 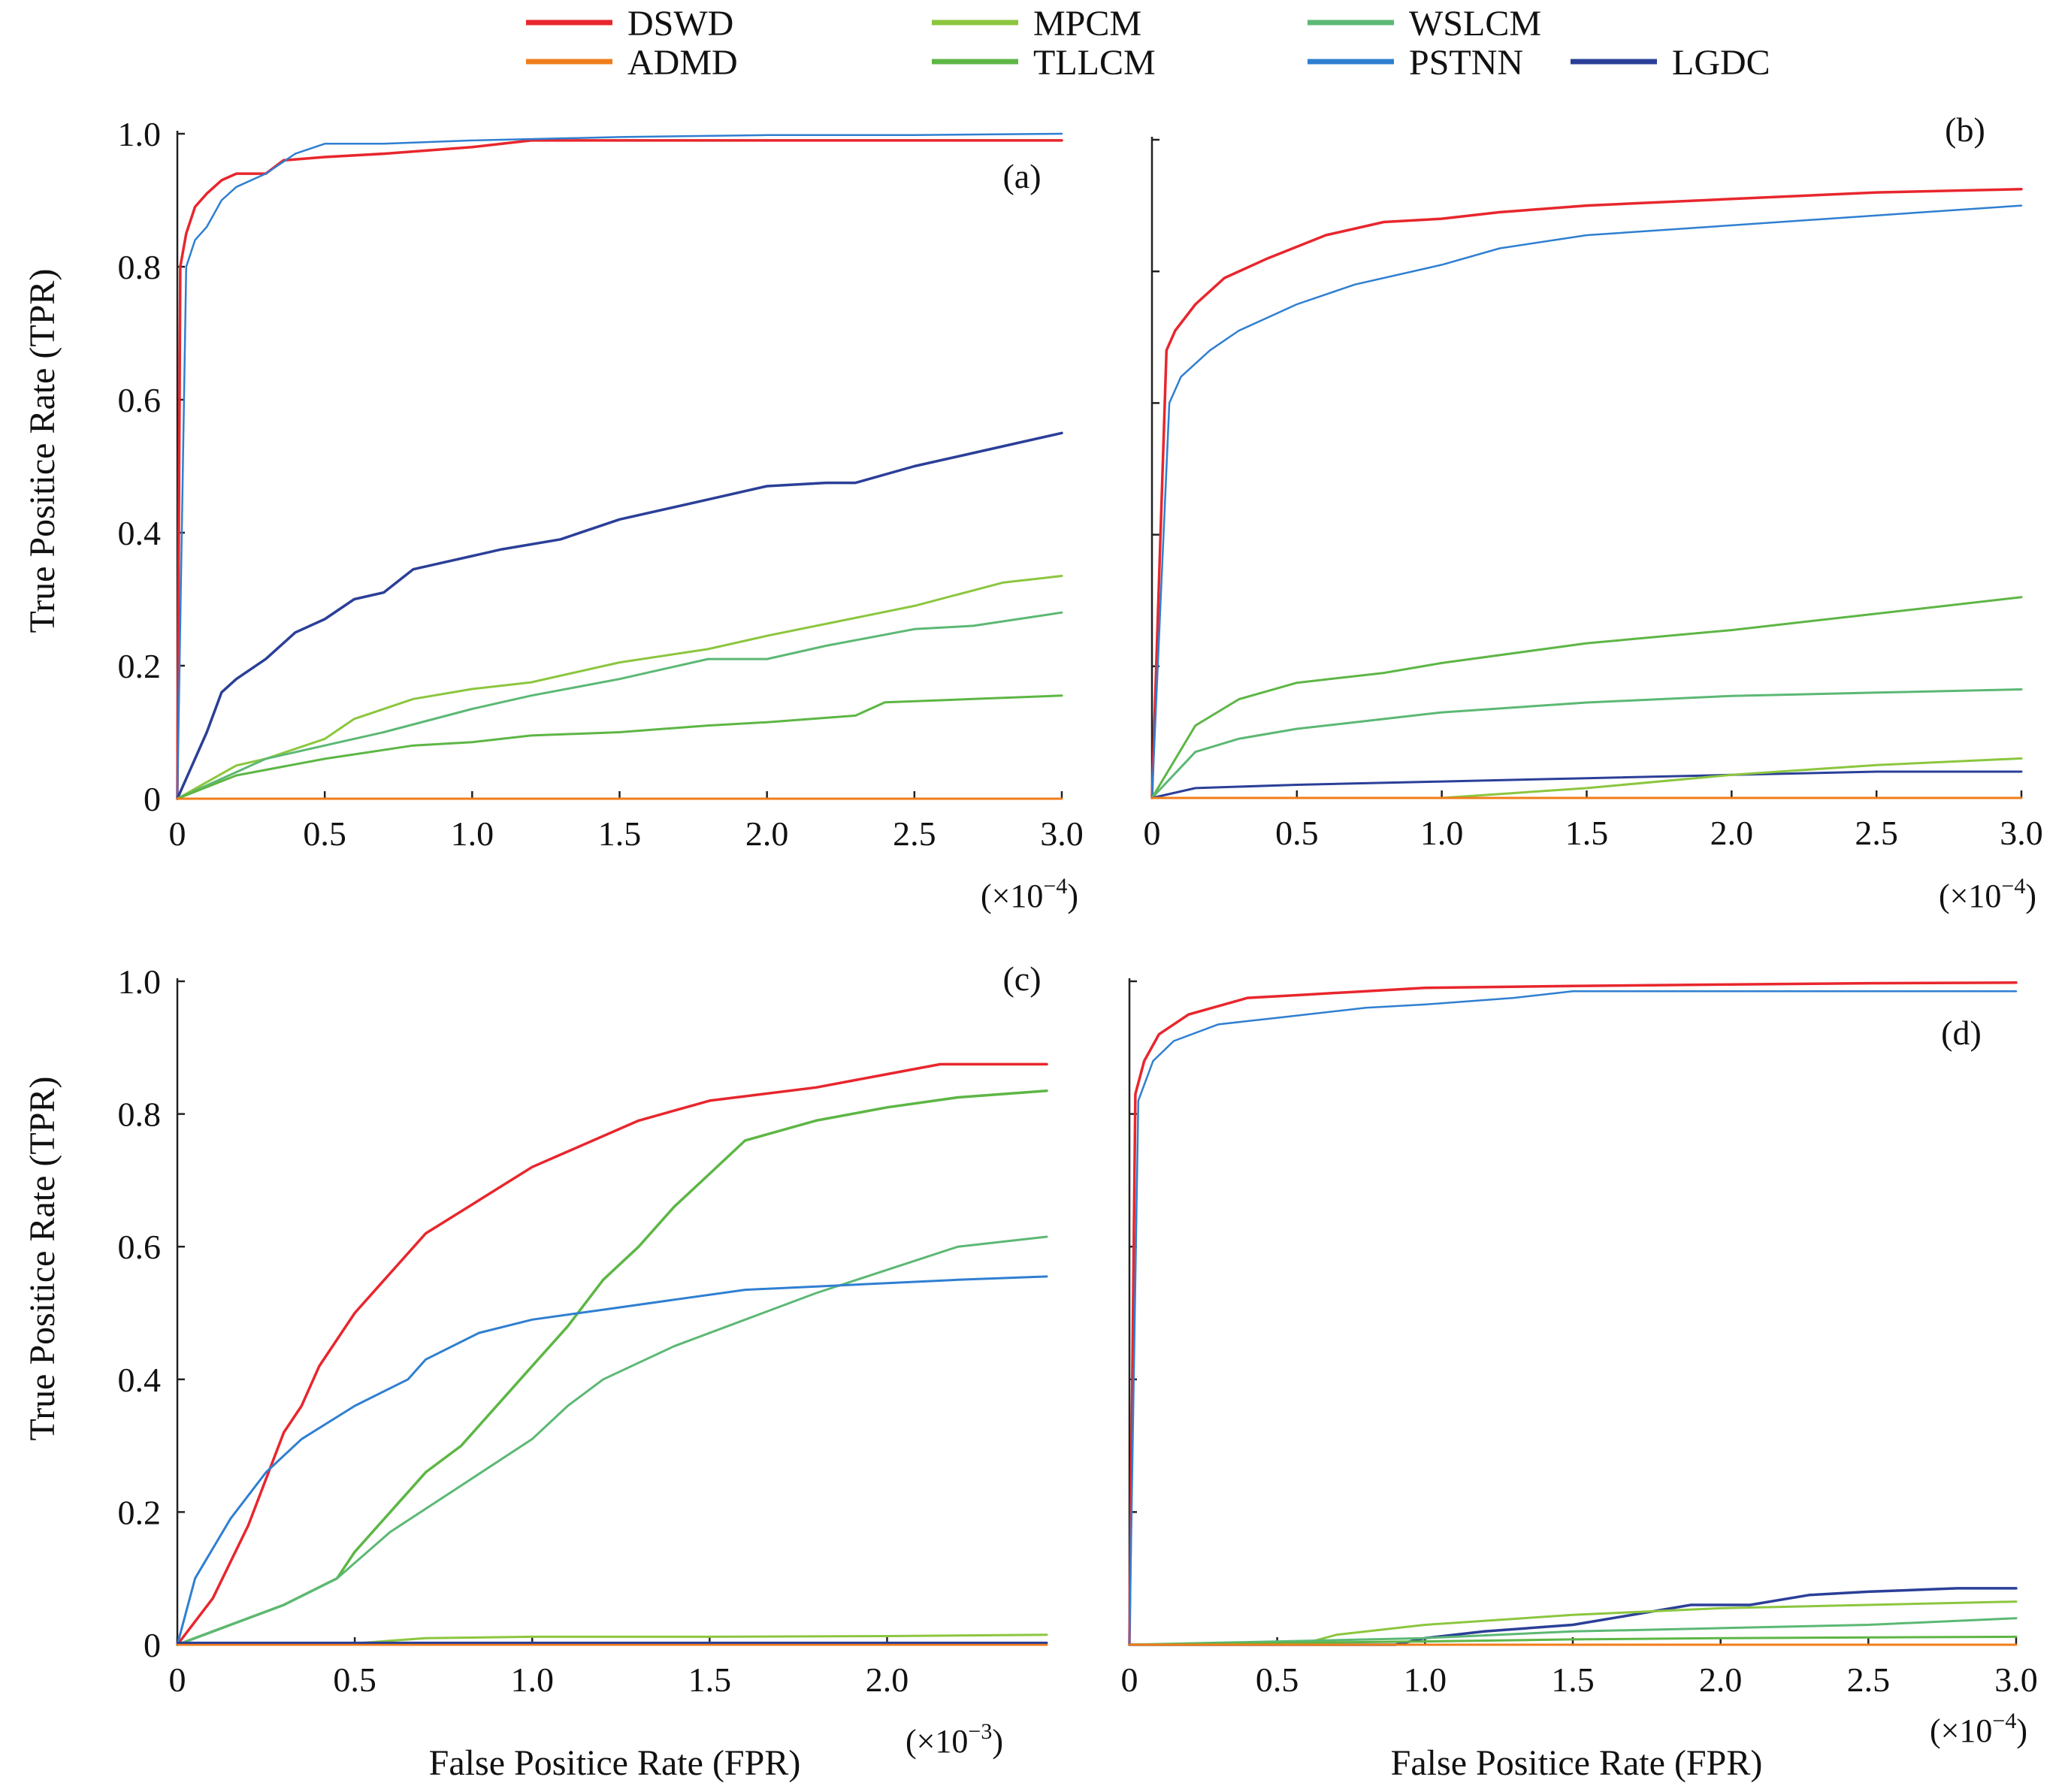 I want to click on y-tick-label-c-0: 0, so click(x=152, y=1645).